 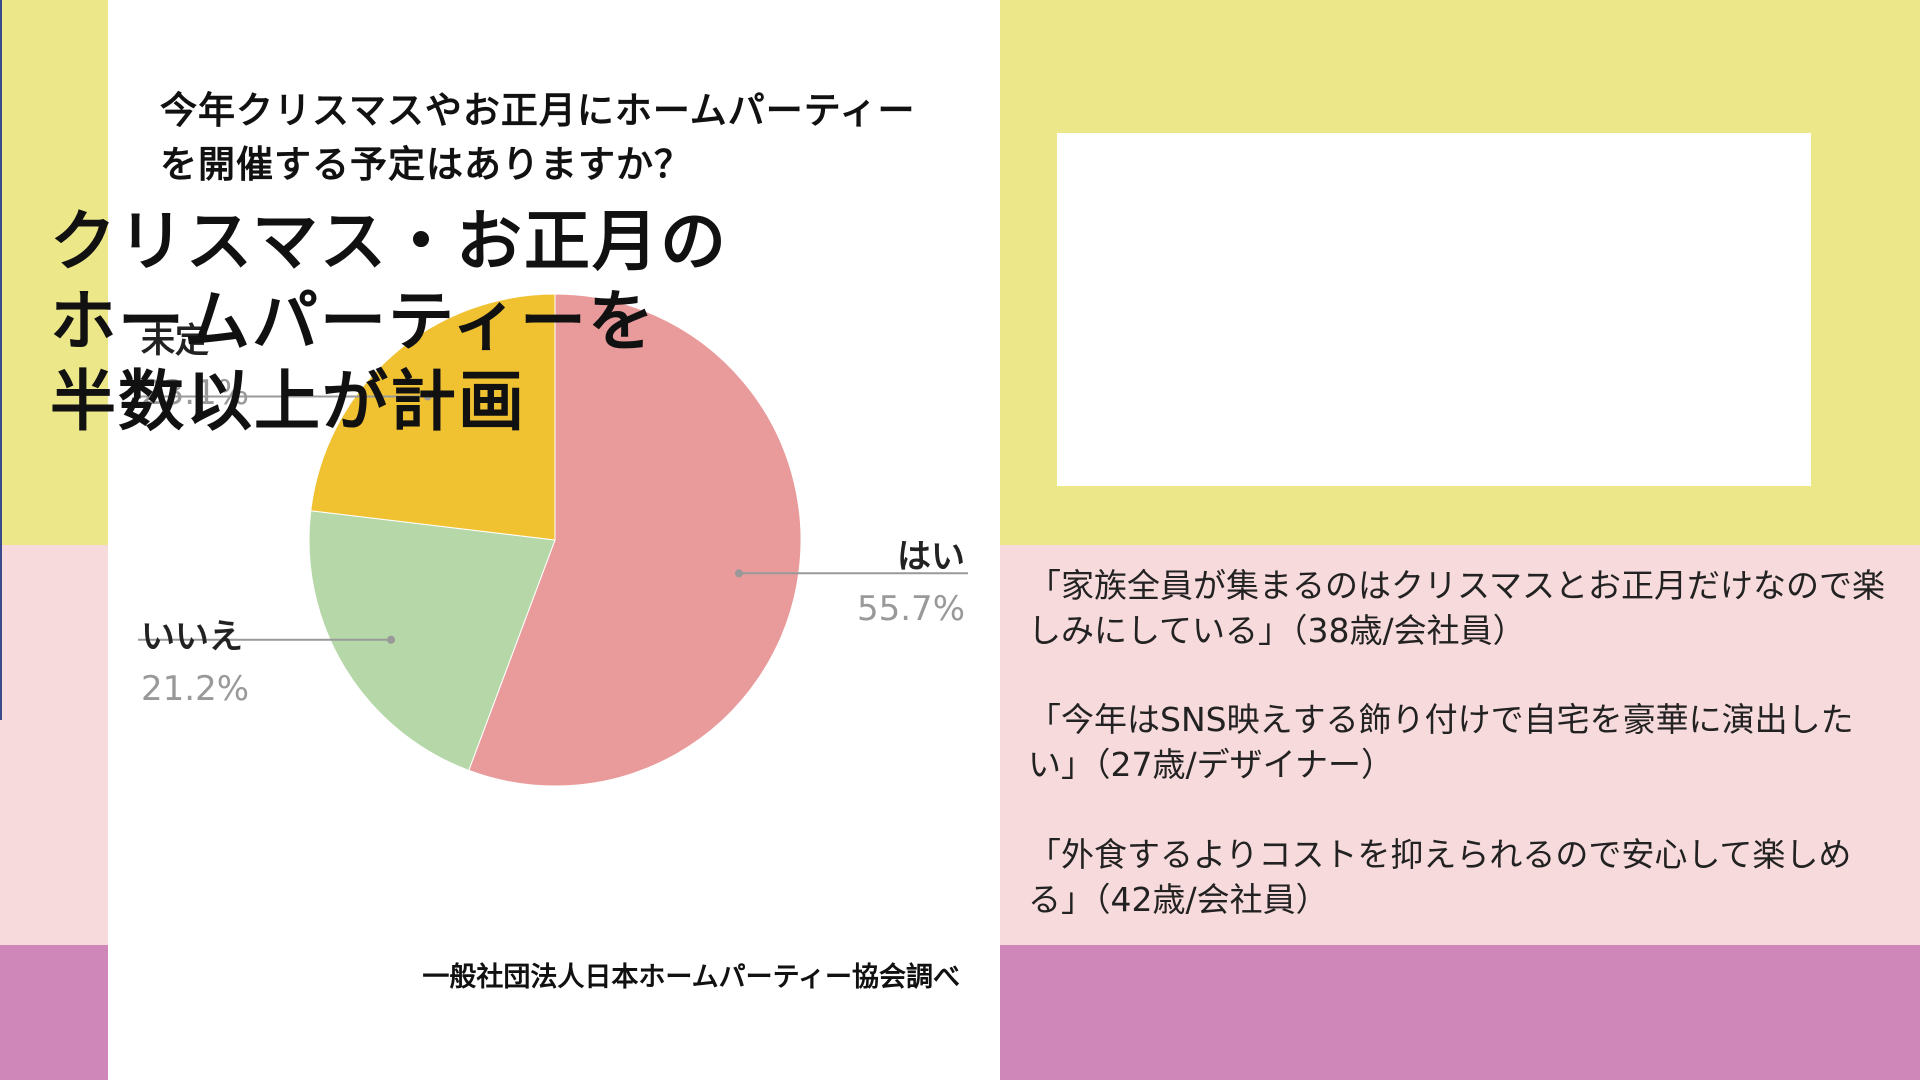 I want to click on slice-label-2: 未定, so click(x=175, y=341).